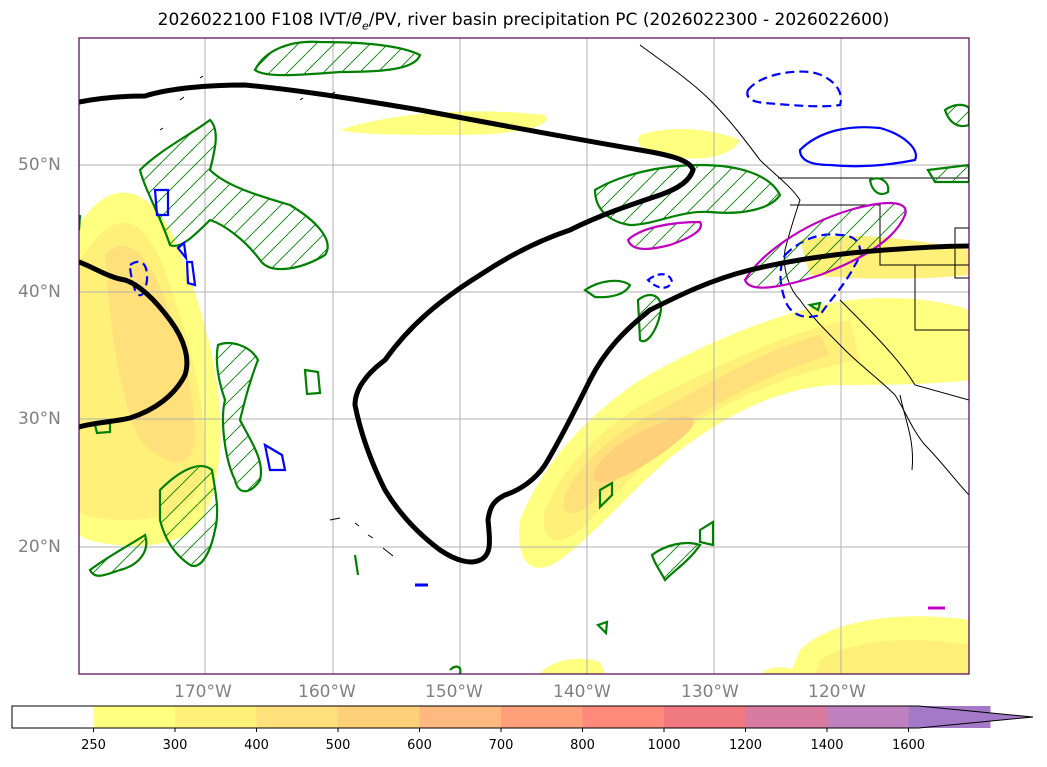 The height and width of the screenshot is (767, 1047). Describe the element at coordinates (327, 692) in the screenshot. I see `lon-label-160w: 160°W` at that location.